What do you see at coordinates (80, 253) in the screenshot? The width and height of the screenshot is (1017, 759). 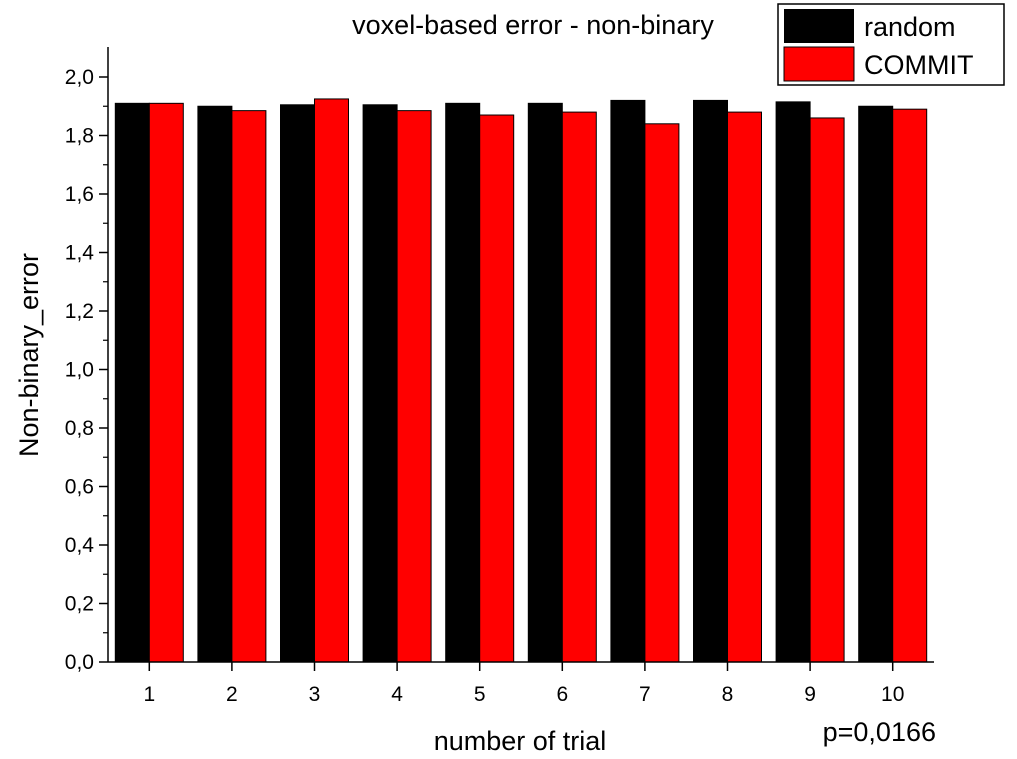 I see `y-tick-label-7: 1,4` at bounding box center [80, 253].